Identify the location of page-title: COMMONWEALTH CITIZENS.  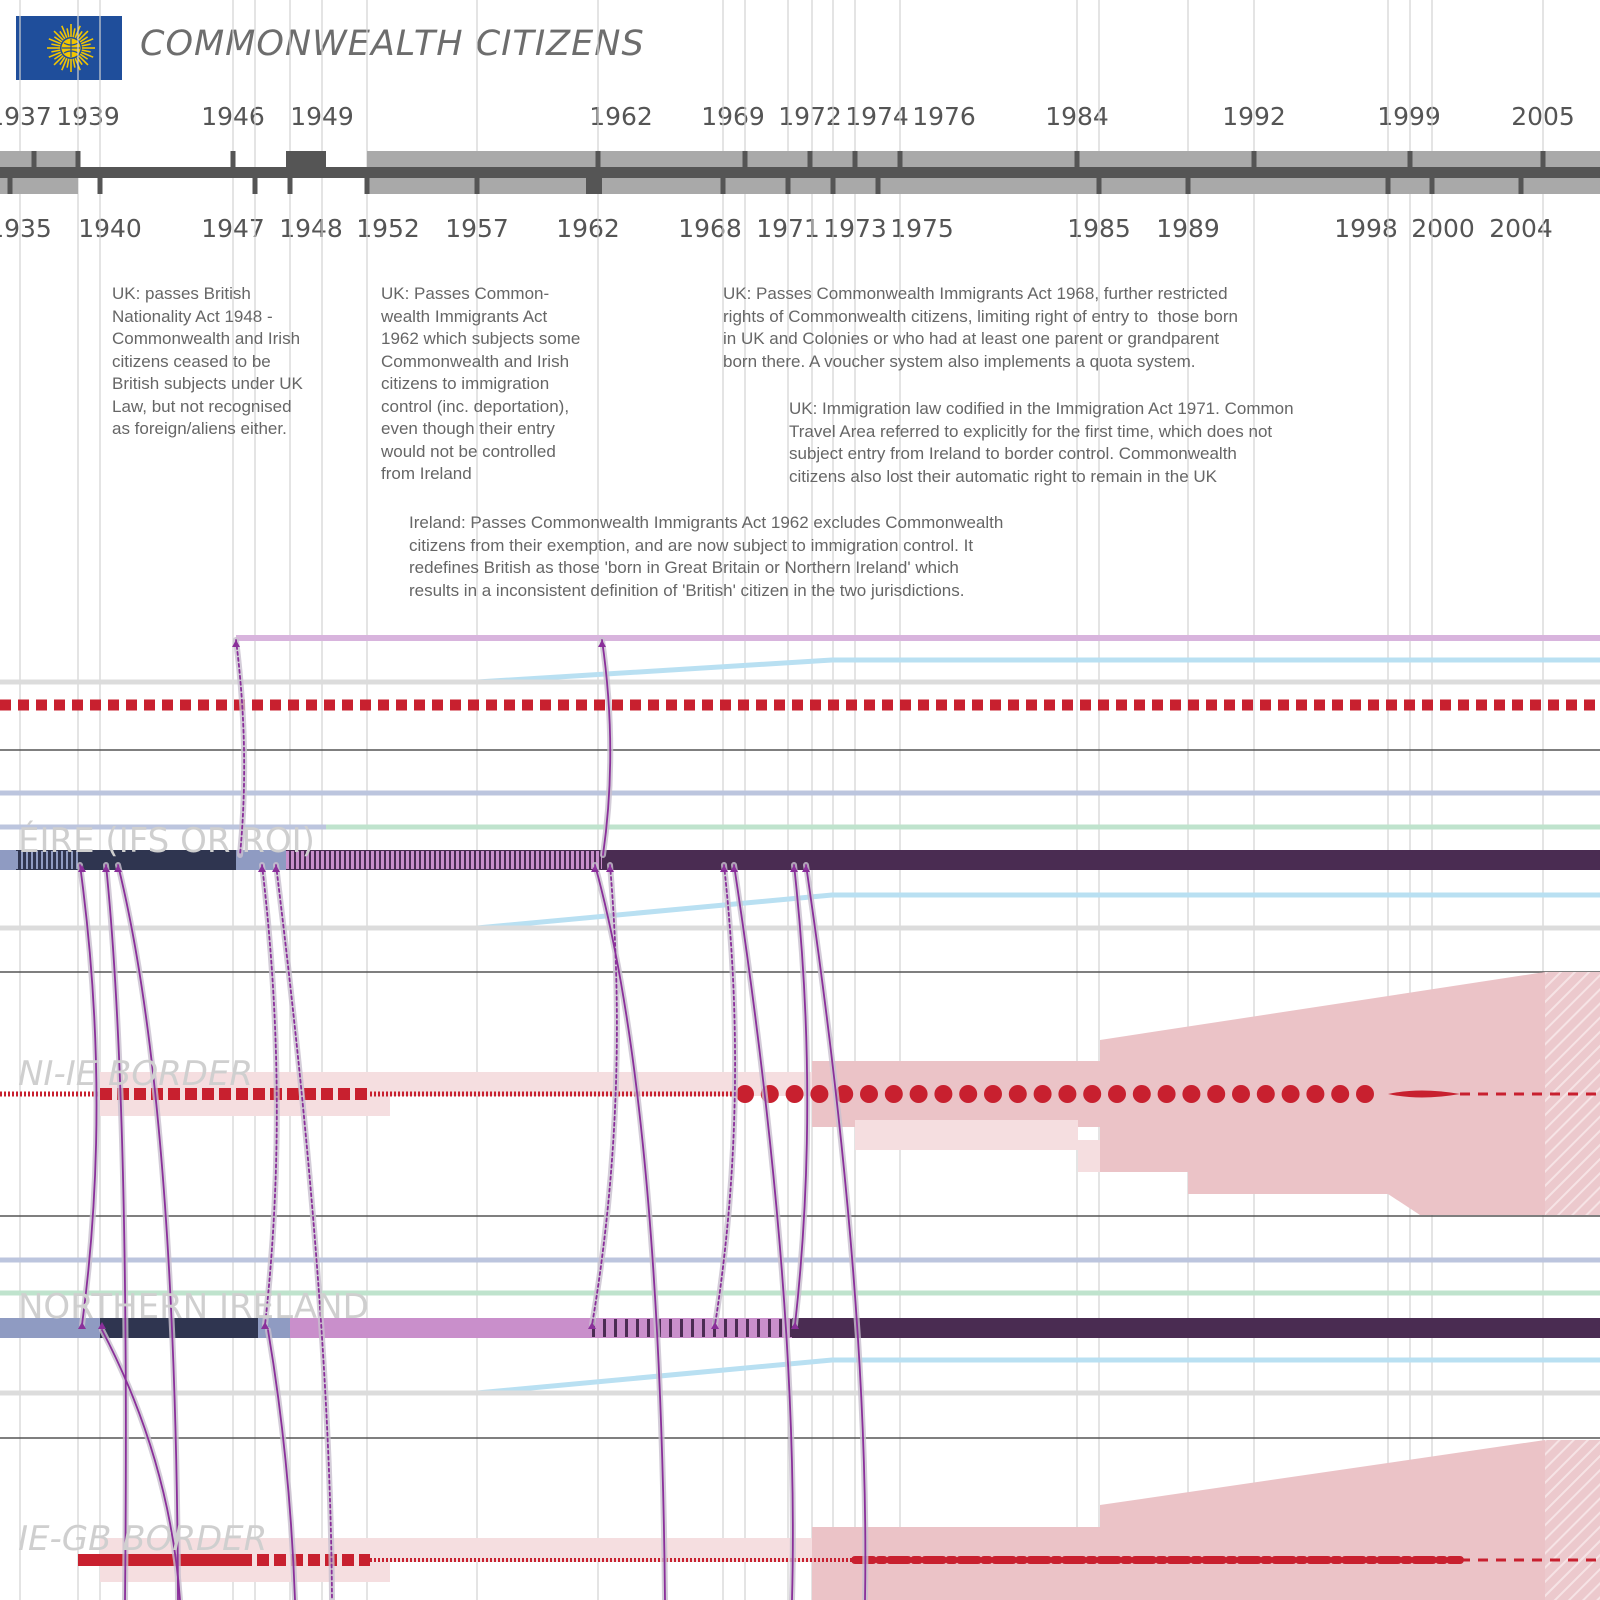
(392, 44).